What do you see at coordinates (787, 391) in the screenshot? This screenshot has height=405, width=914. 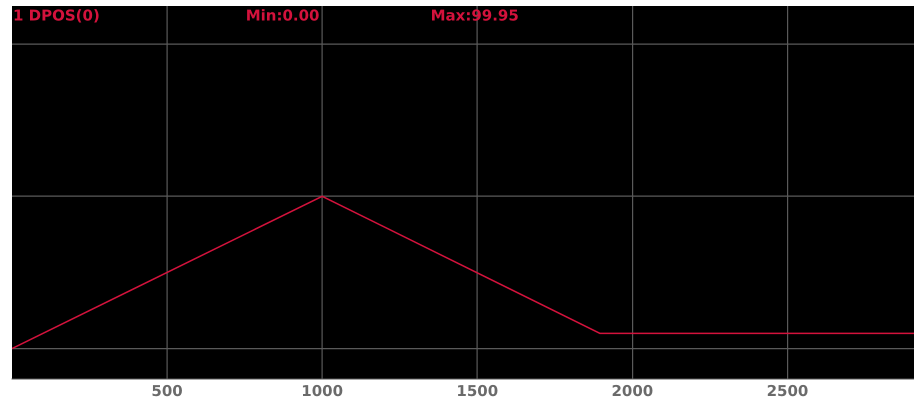 I see `x-tick-label: 2500` at bounding box center [787, 391].